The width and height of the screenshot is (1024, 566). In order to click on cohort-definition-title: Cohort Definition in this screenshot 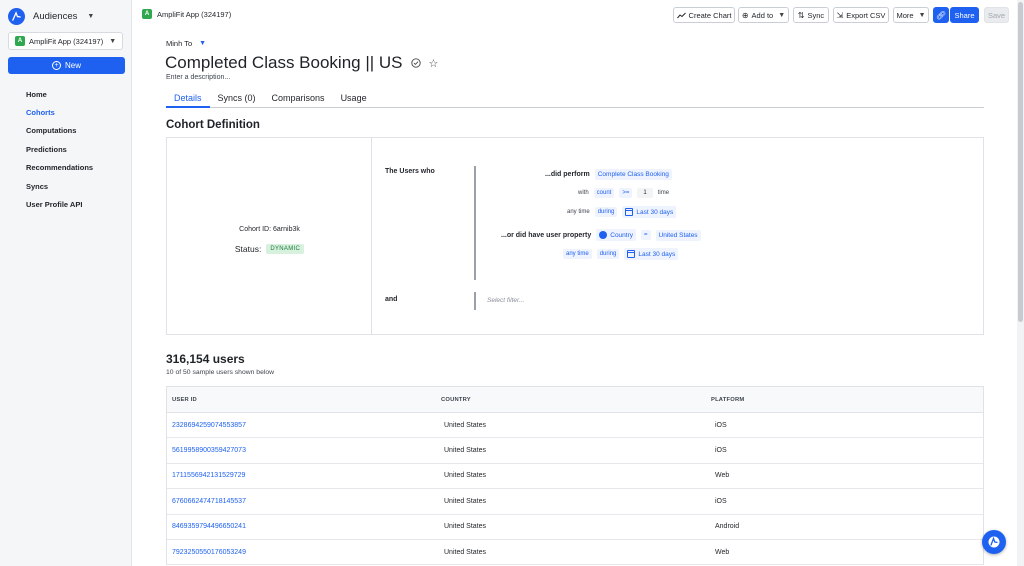, I will do `click(213, 125)`.